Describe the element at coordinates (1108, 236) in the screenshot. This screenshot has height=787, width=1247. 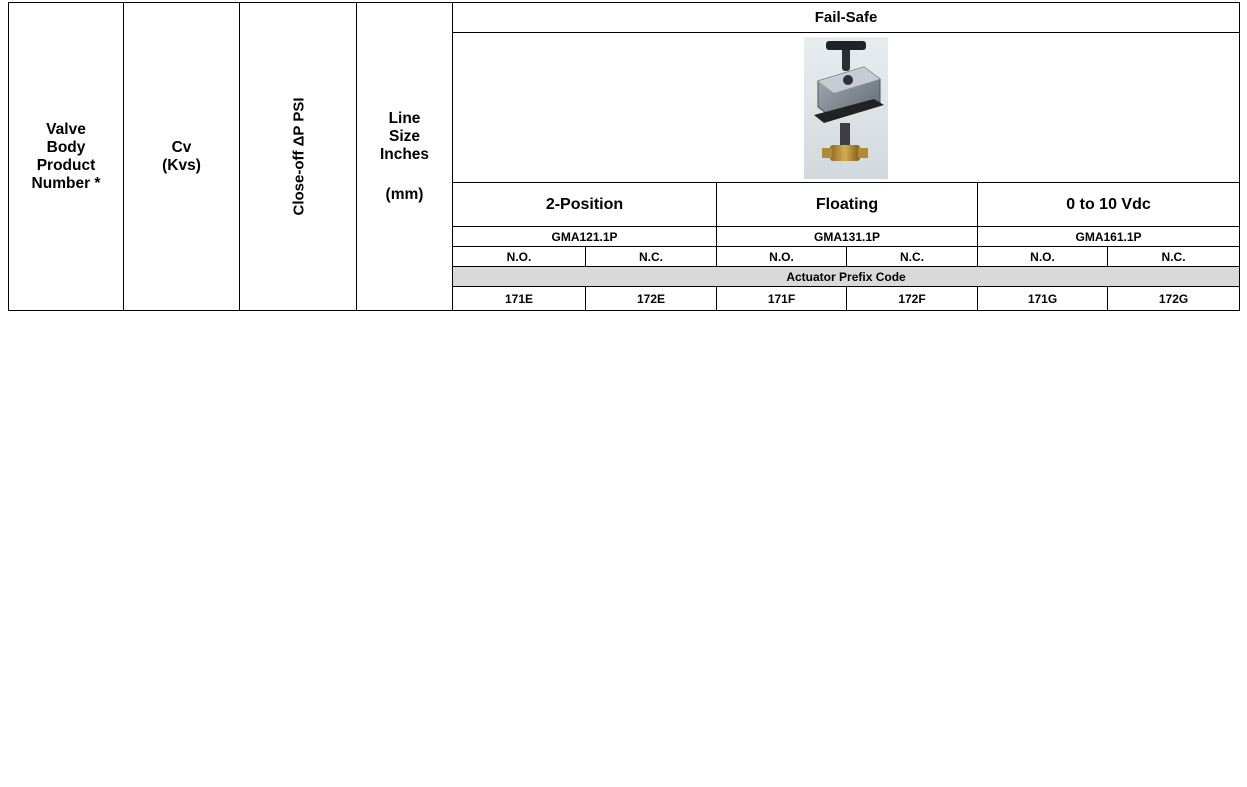
I see `model-gma161: GMA161.1P` at that location.